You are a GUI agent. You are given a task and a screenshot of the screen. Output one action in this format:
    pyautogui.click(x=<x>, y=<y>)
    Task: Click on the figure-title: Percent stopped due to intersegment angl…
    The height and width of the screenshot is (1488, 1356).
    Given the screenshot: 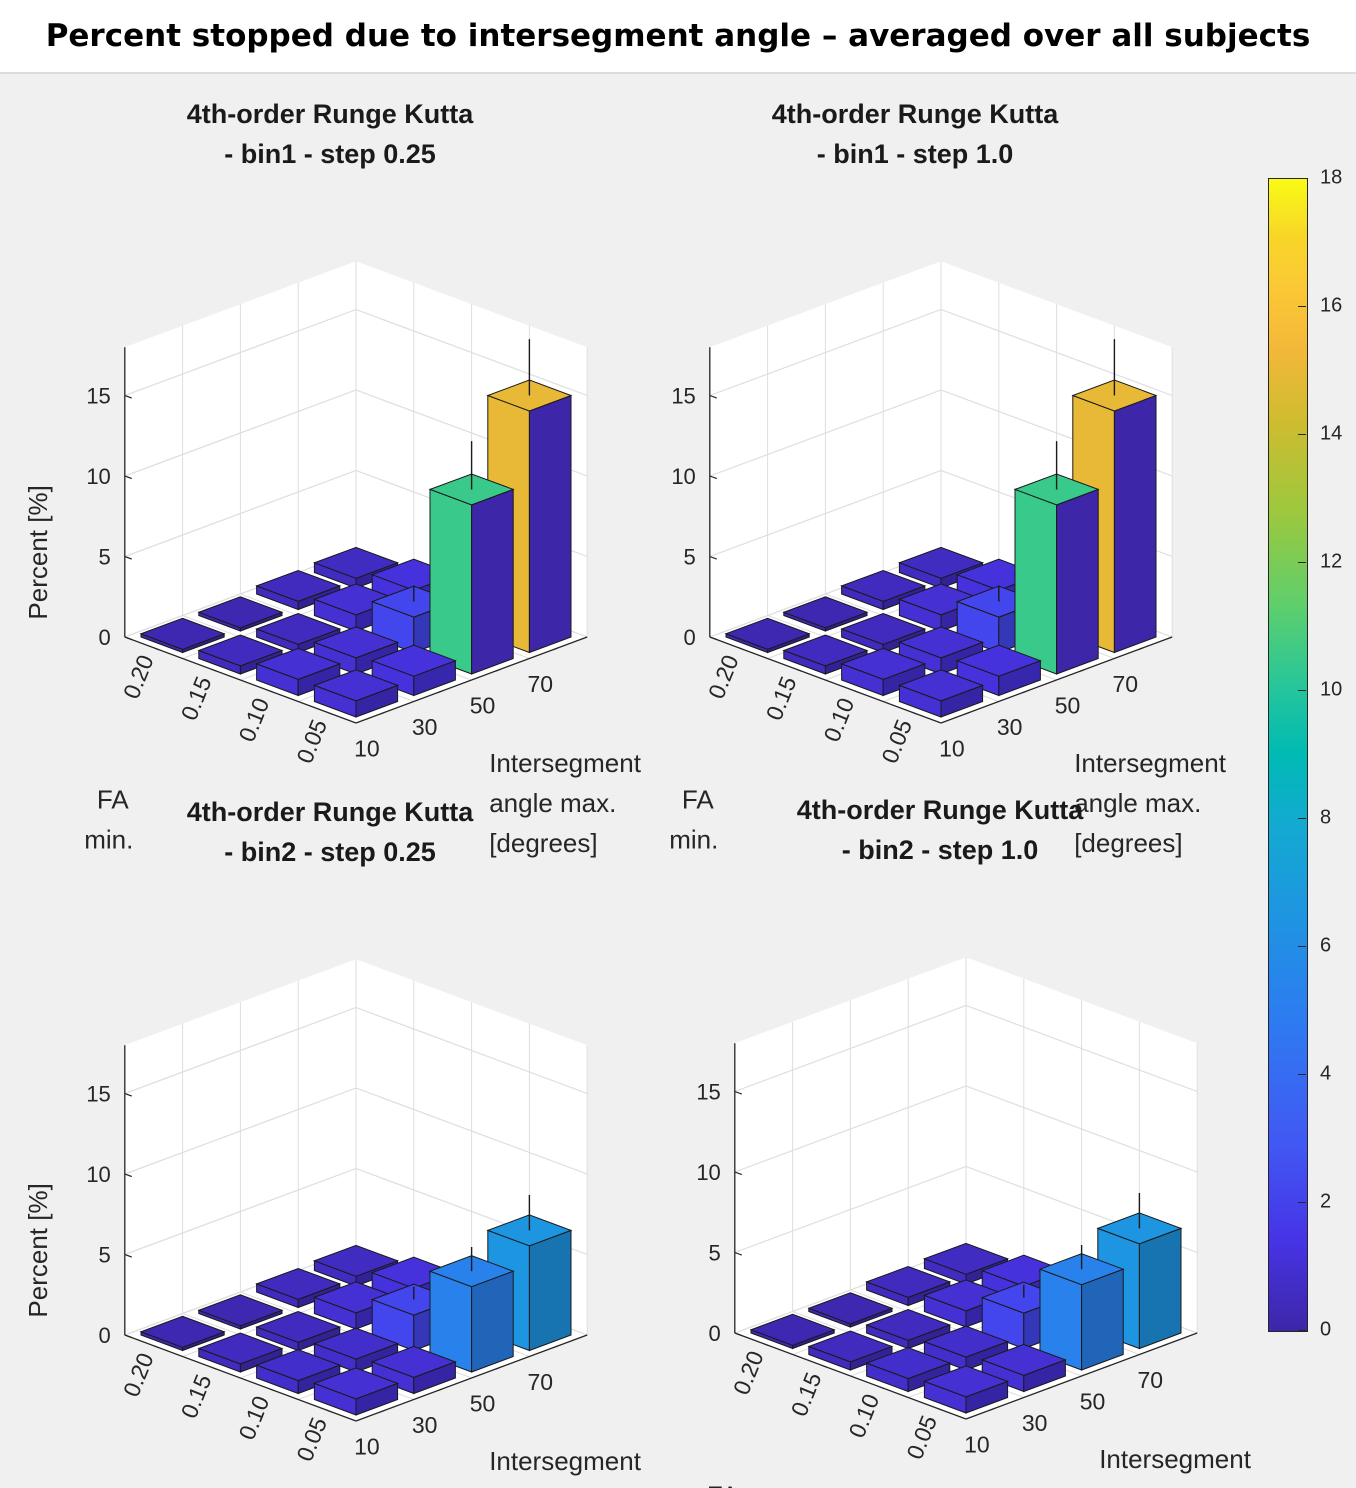 What is the action you would take?
    pyautogui.click(x=678, y=36)
    